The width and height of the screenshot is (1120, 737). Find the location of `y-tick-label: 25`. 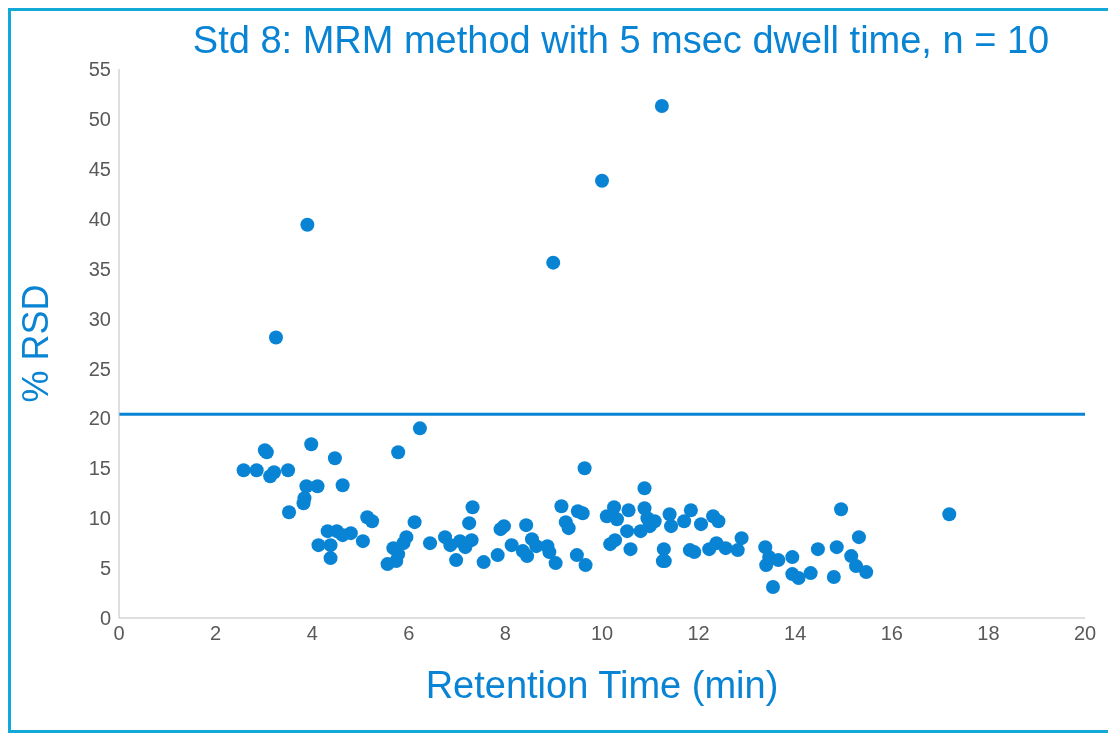

y-tick-label: 25 is located at coordinates (99, 368).